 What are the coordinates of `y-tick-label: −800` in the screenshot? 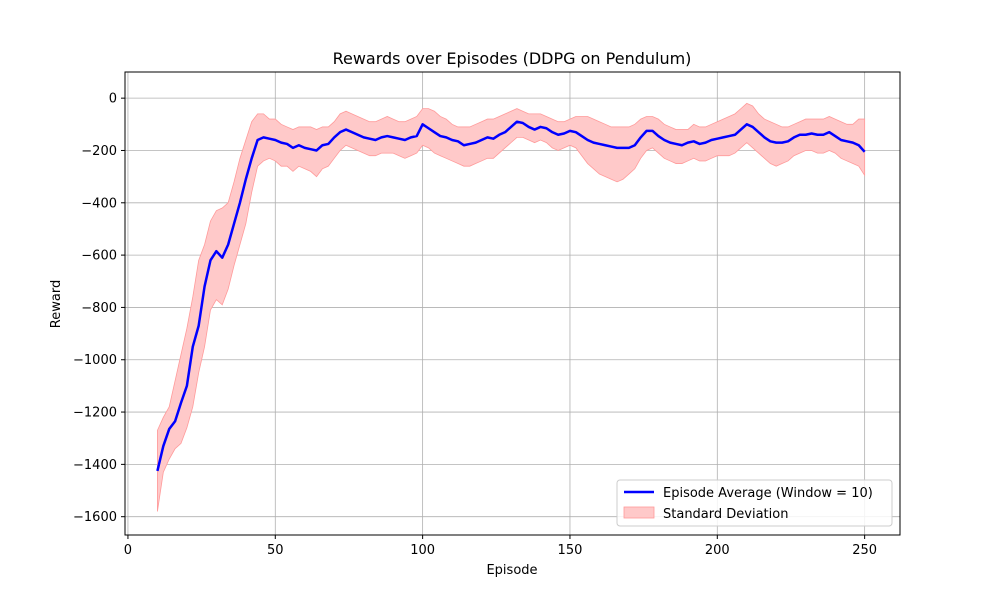 It's located at (99, 308).